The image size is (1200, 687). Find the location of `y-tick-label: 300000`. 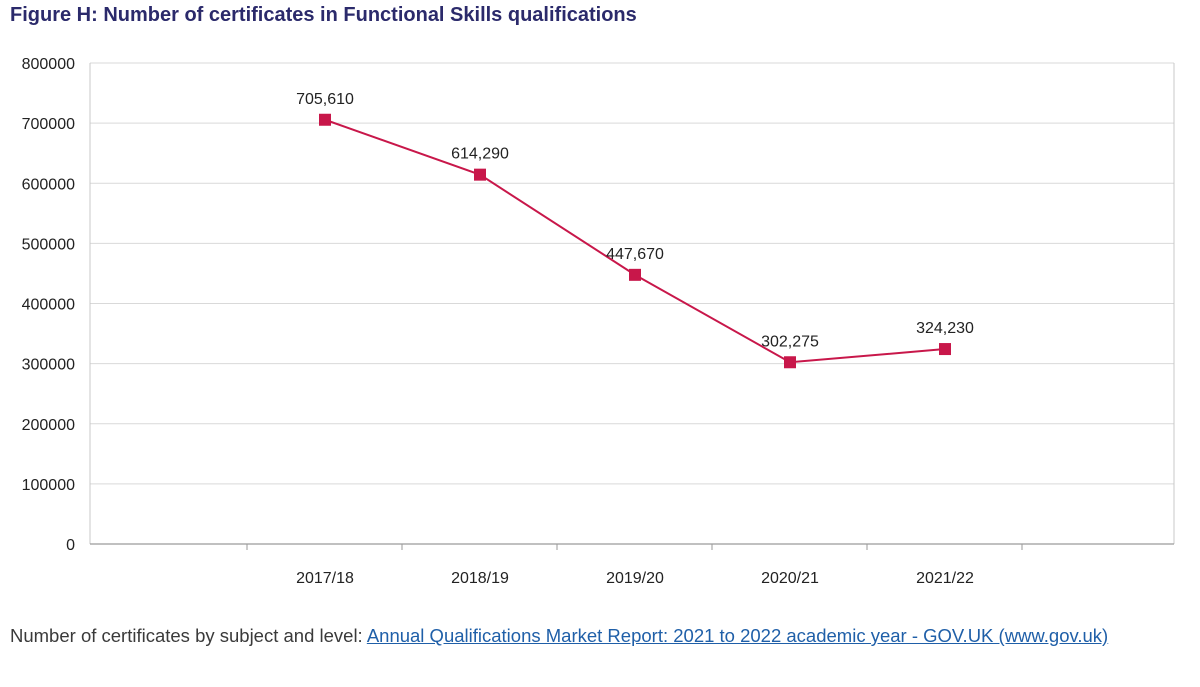

y-tick-label: 300000 is located at coordinates (48, 365).